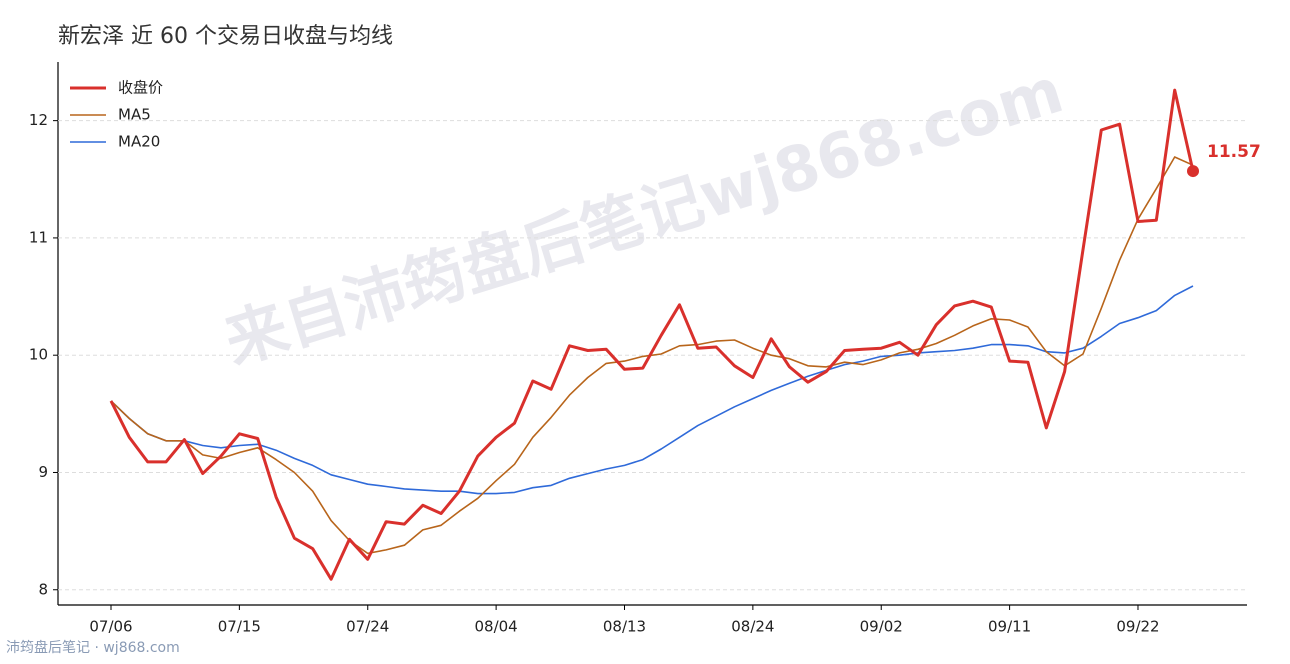 The height and width of the screenshot is (664, 1290). What do you see at coordinates (752, 627) in the screenshot?
I see `x-tick-label: 08/24` at bounding box center [752, 627].